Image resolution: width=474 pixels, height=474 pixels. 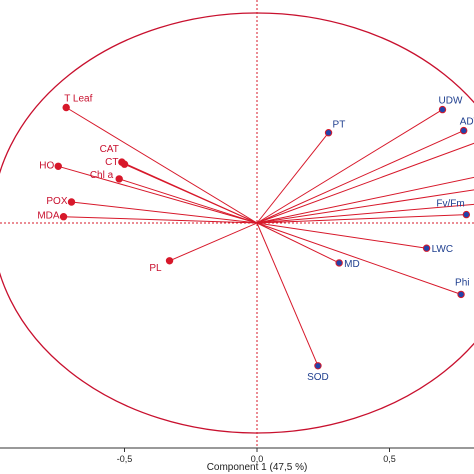 I want to click on vector-udw, so click(x=349, y=166).